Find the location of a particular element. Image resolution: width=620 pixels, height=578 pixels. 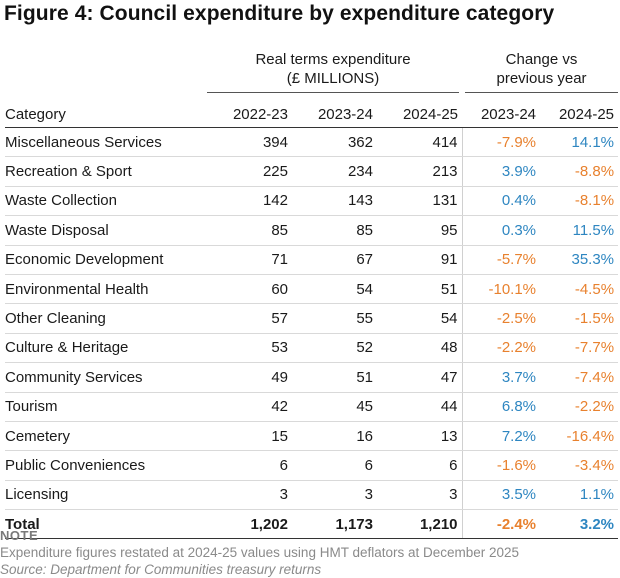

category-cell: Cemetery is located at coordinates (106, 436).